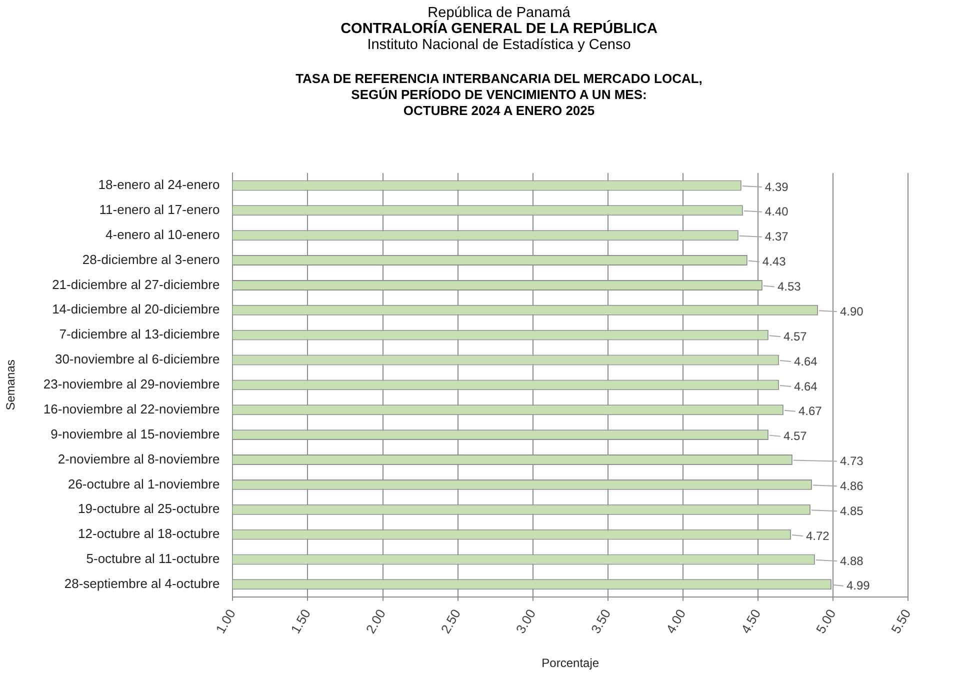  I want to click on y-tick-label: 9-noviembre al 15-noviembre, so click(135, 434).